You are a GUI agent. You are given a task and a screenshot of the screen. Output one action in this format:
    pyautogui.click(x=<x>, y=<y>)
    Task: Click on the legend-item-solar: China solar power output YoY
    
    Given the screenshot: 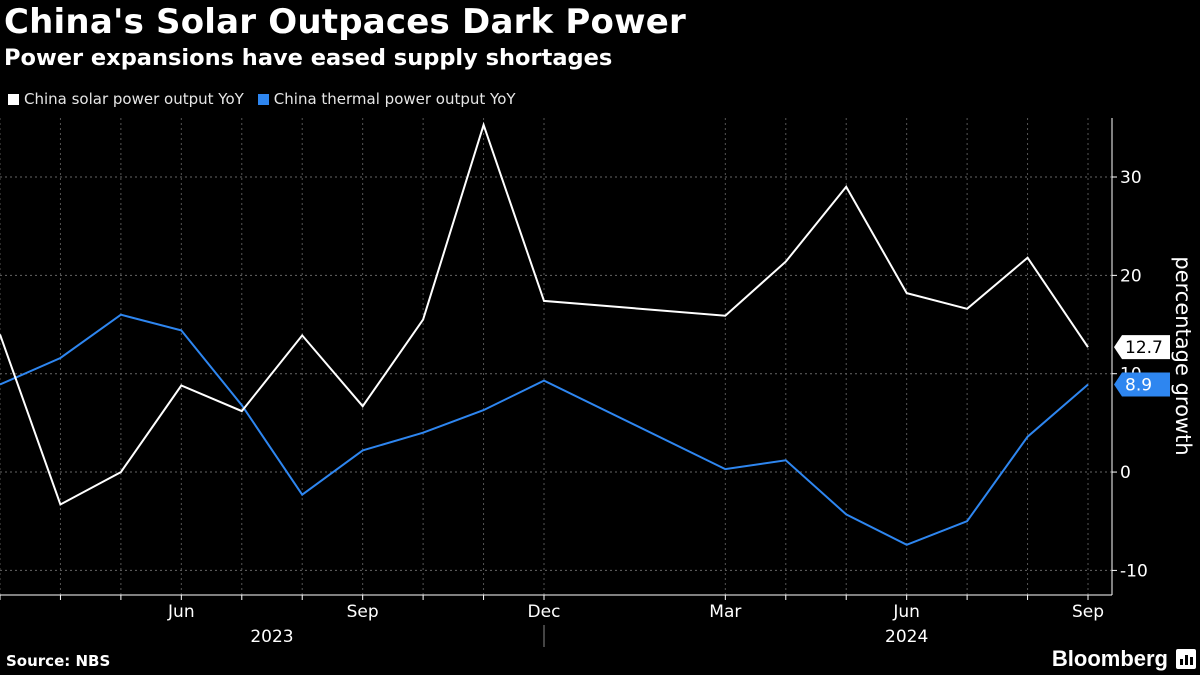 What is the action you would take?
    pyautogui.click(x=126, y=99)
    